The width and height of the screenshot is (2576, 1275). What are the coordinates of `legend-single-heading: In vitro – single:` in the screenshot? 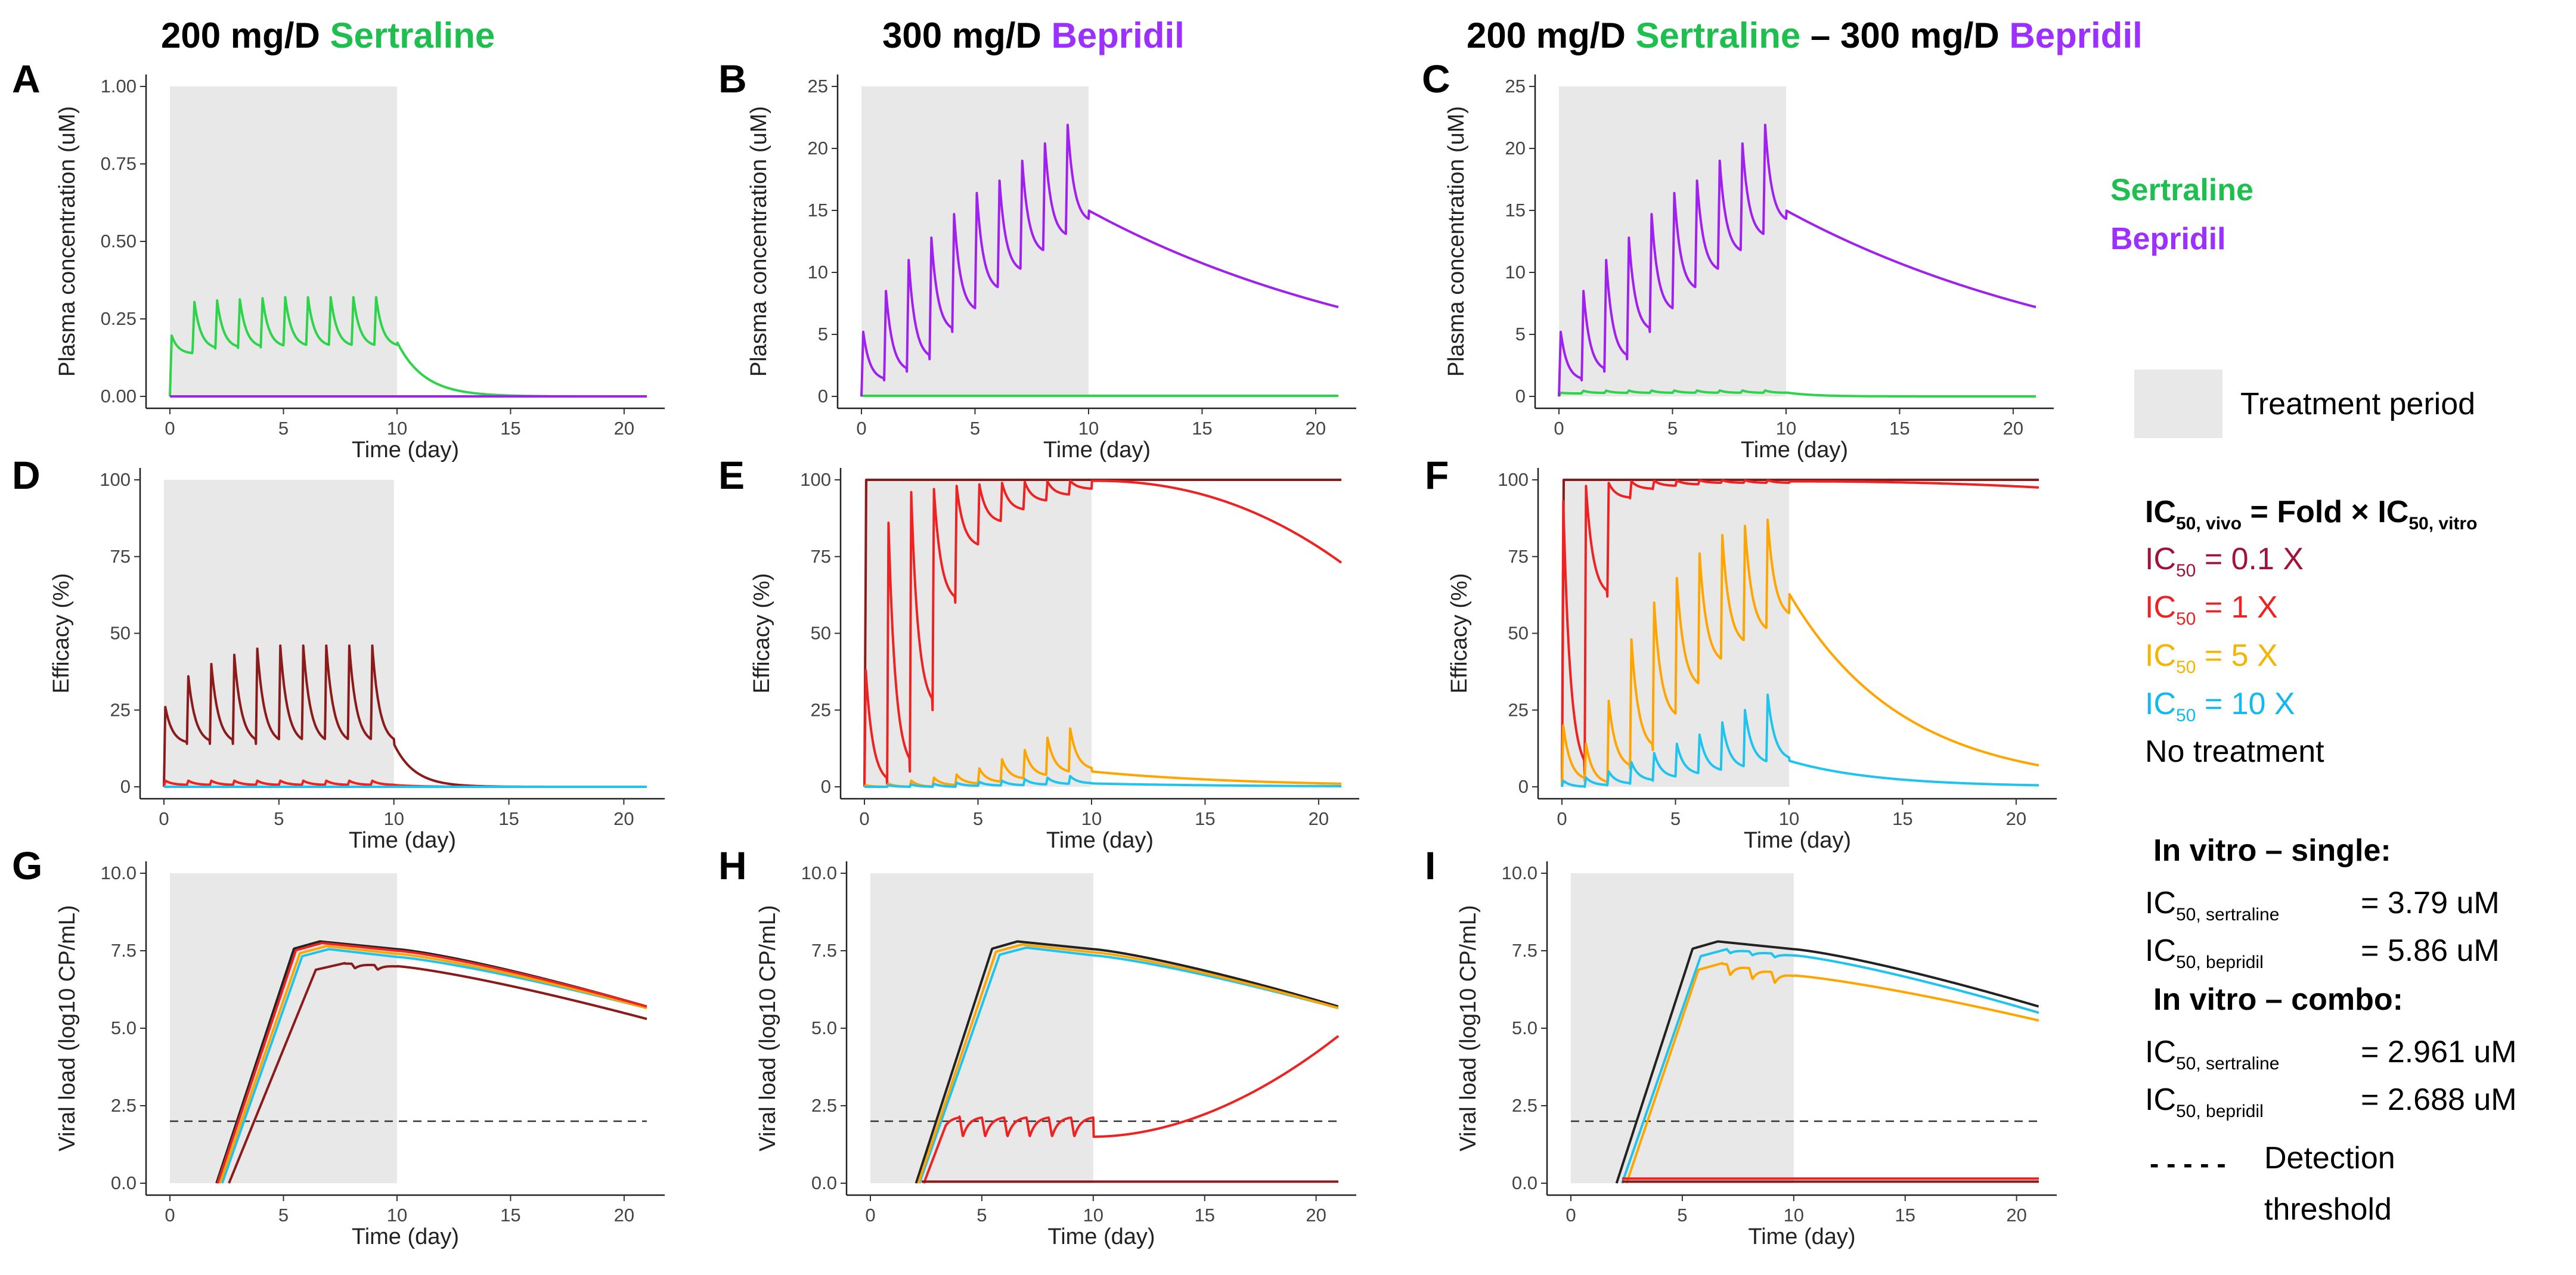 It's located at (2272, 851).